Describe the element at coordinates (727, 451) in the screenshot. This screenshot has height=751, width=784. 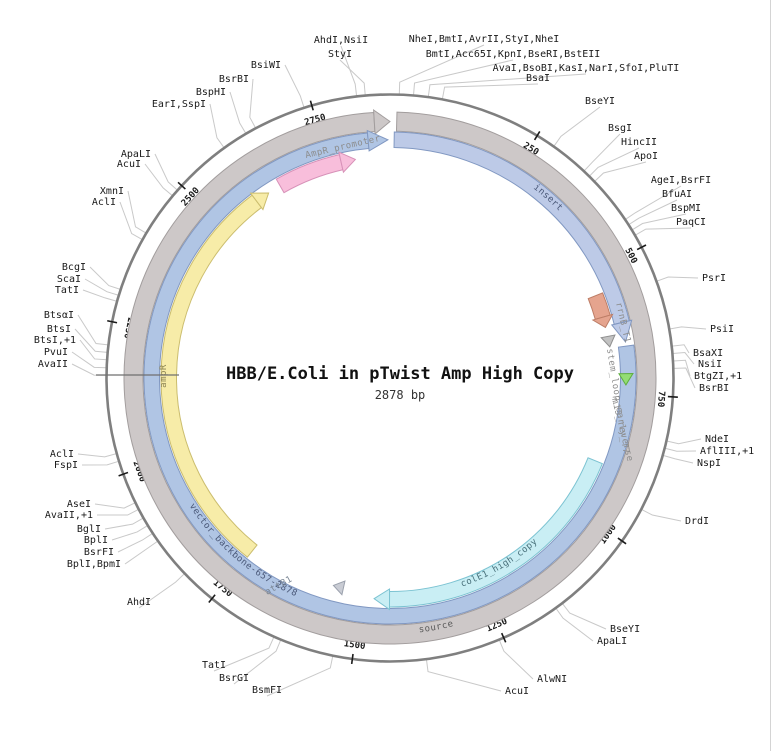
I see `enzyme-label: AflIII,+1` at that location.